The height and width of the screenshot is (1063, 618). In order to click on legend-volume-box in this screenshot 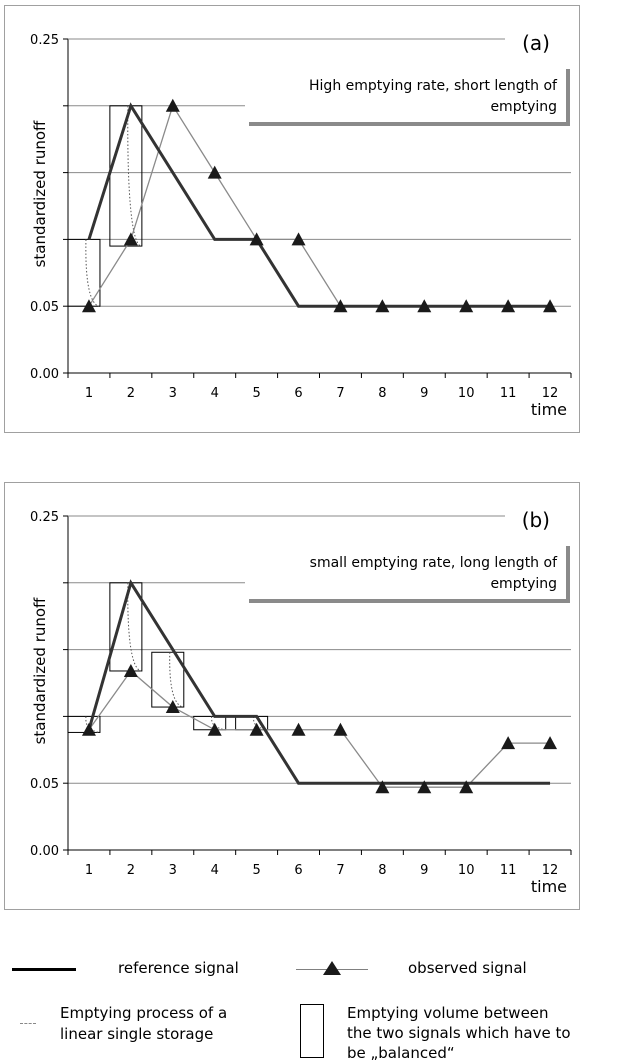, I will do `click(312, 1031)`.